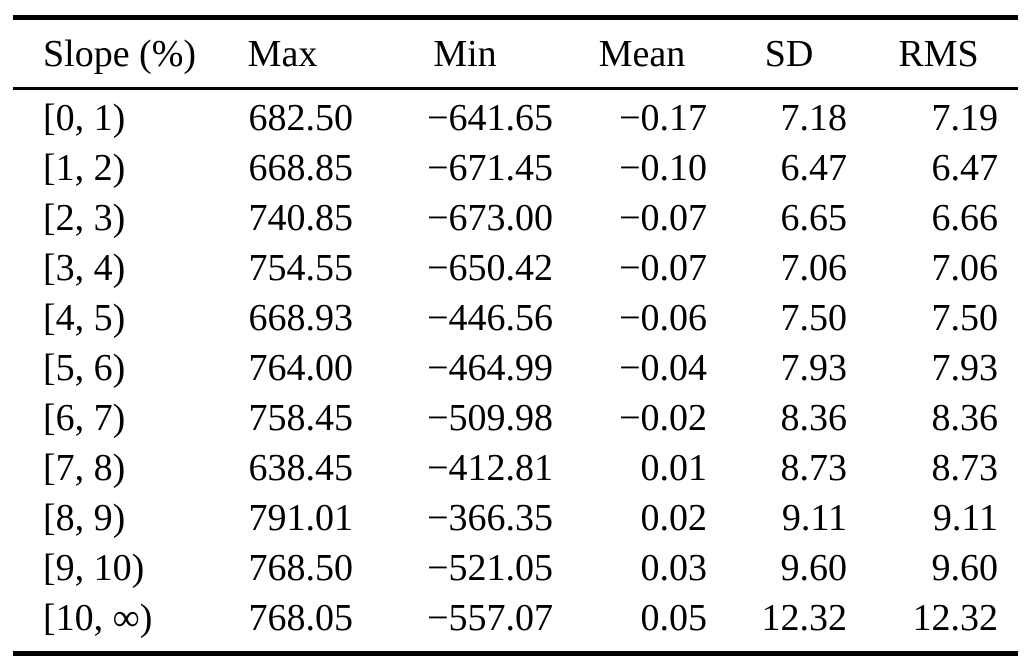 This screenshot has height=667, width=1033. Describe the element at coordinates (84, 118) in the screenshot. I see `cell-slope: [0, 1)` at that location.